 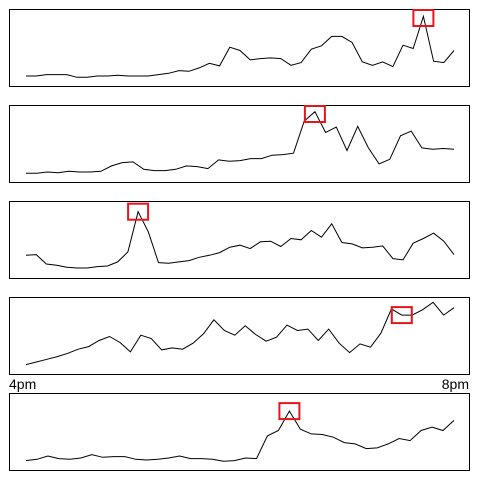 What do you see at coordinates (22, 384) in the screenshot?
I see `time-axis-start-label: 4pm` at bounding box center [22, 384].